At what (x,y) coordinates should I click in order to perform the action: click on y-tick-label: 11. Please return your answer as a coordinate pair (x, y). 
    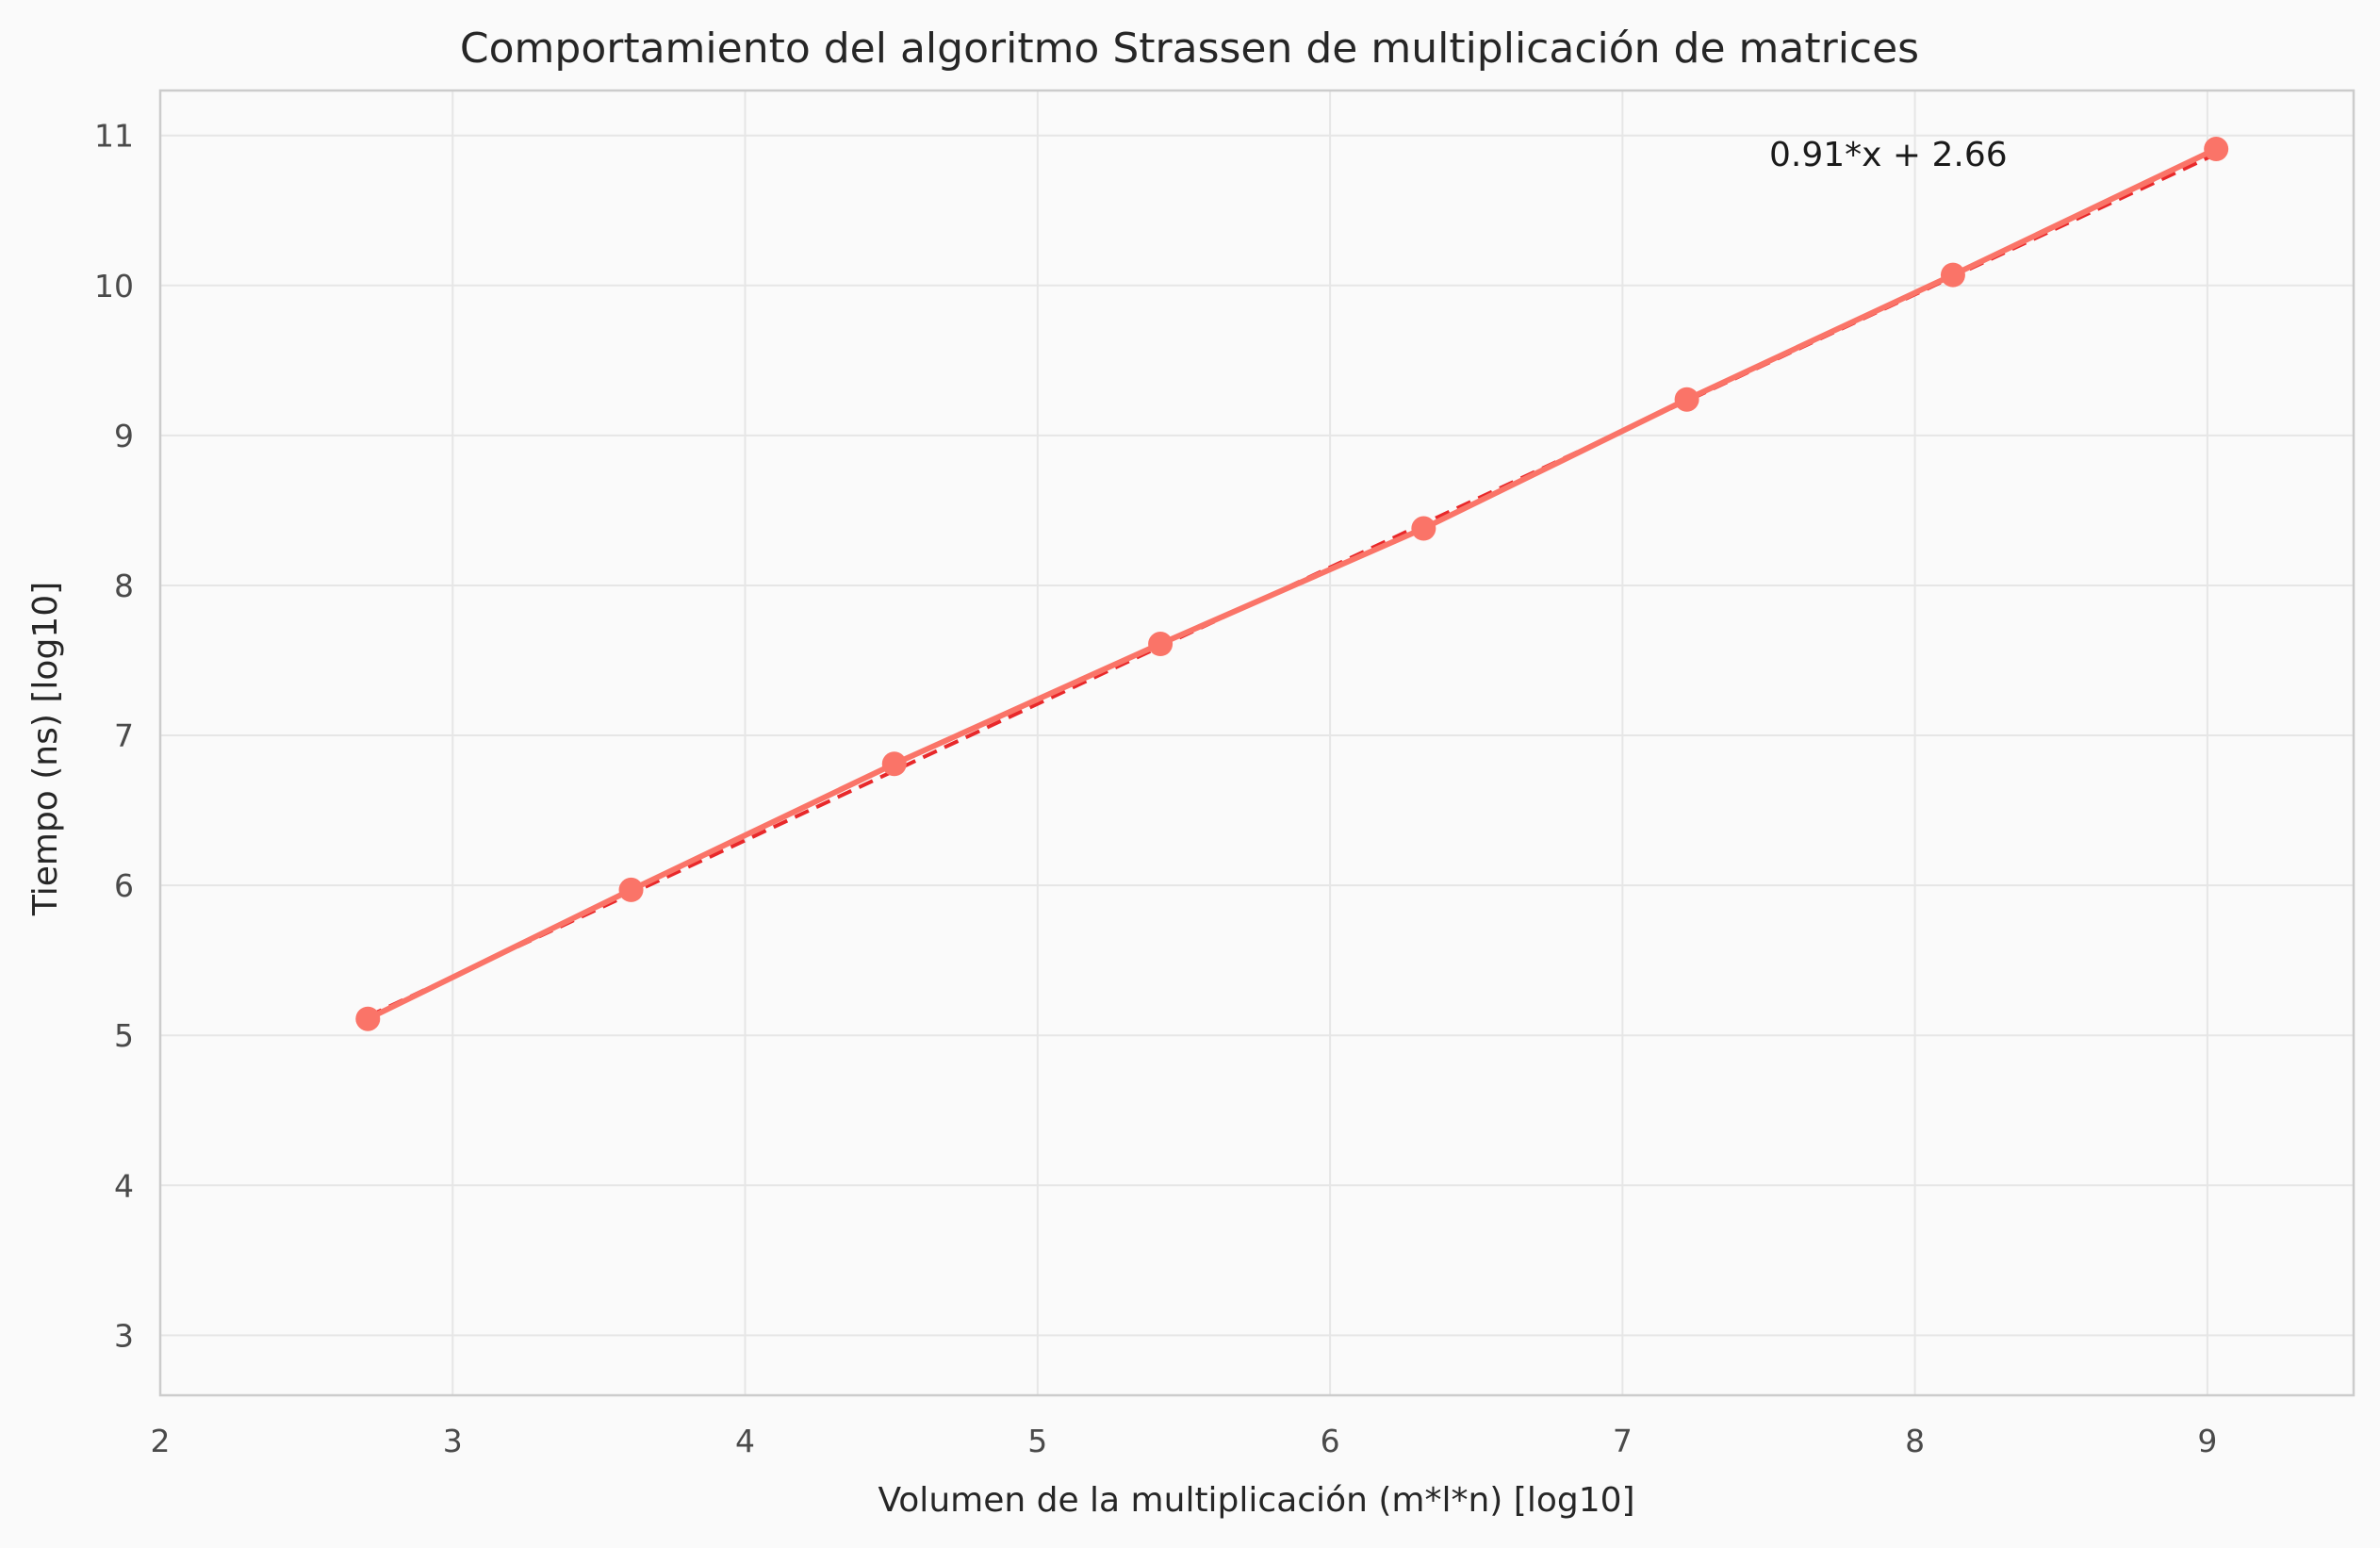
    Looking at the image, I should click on (114, 136).